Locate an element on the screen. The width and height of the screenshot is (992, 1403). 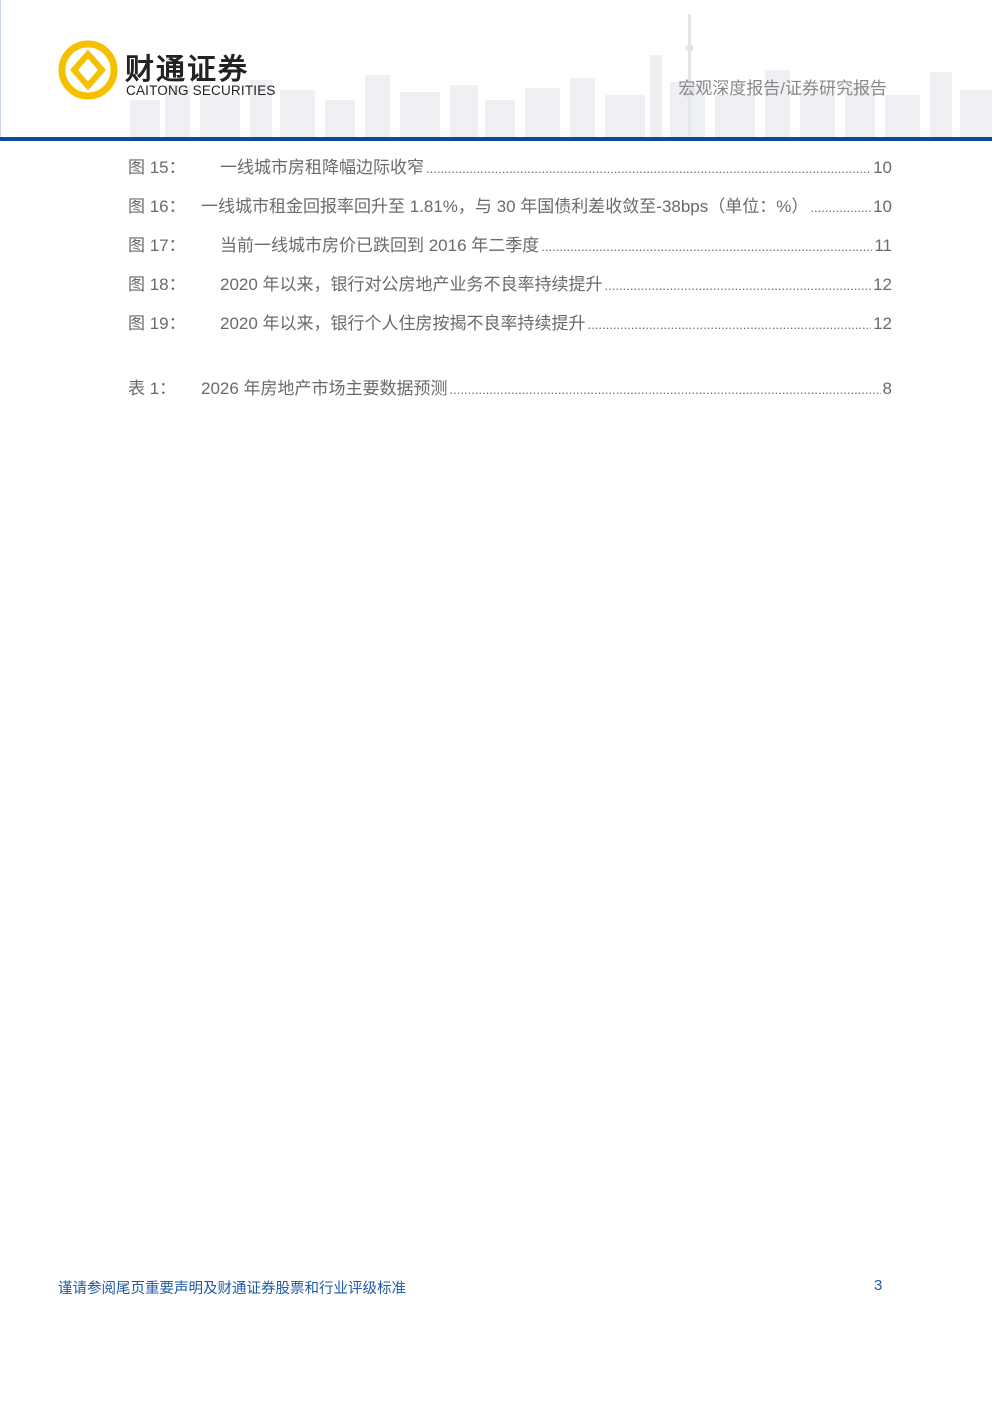
toc-entry: 图 18： 2020 年以来，银行对公房地产业务不良率持续提升 12 is located at coordinates (510, 282).